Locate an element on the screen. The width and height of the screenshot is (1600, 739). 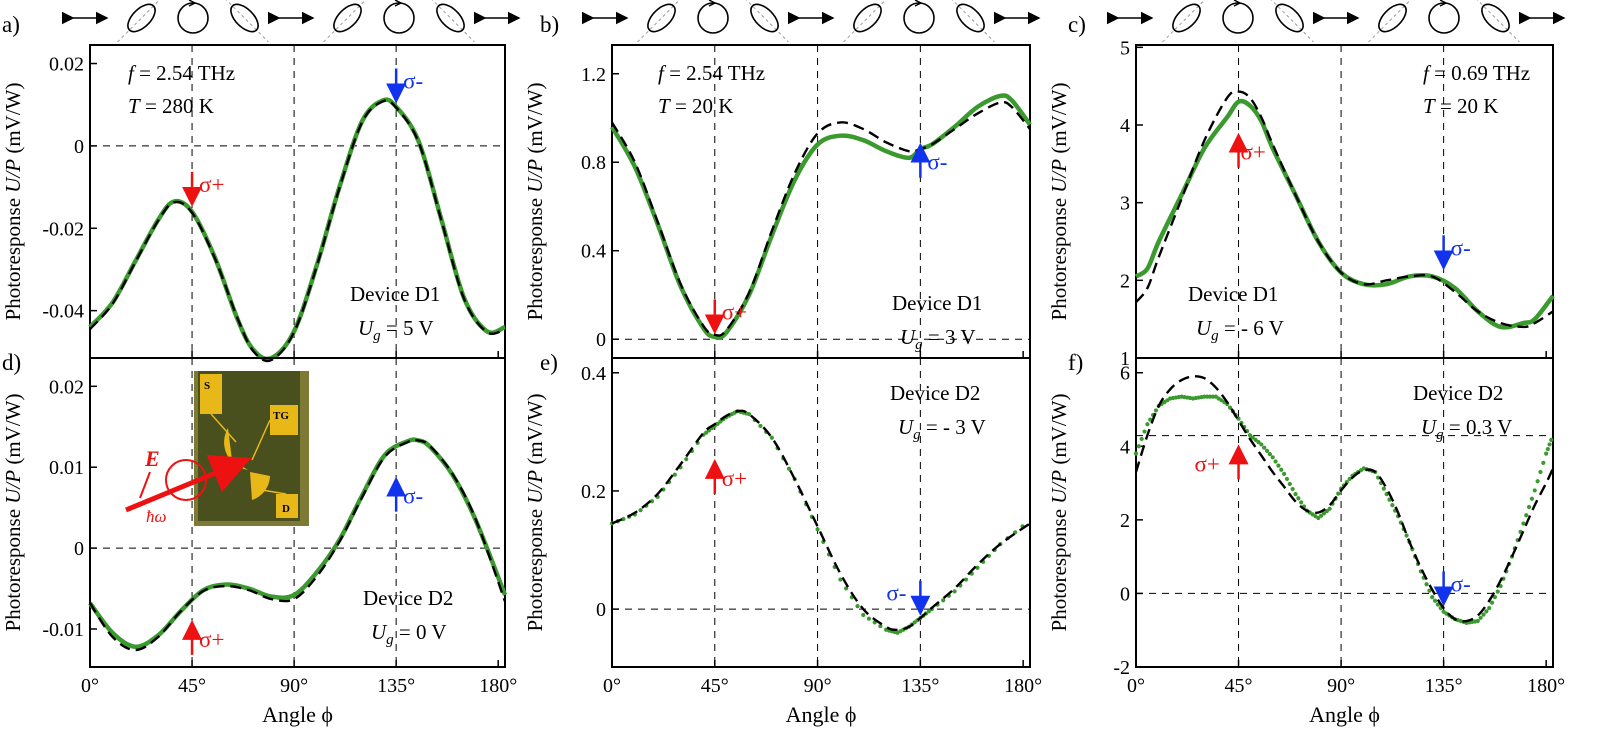
incident-beam is located at coordinates (188, 483).